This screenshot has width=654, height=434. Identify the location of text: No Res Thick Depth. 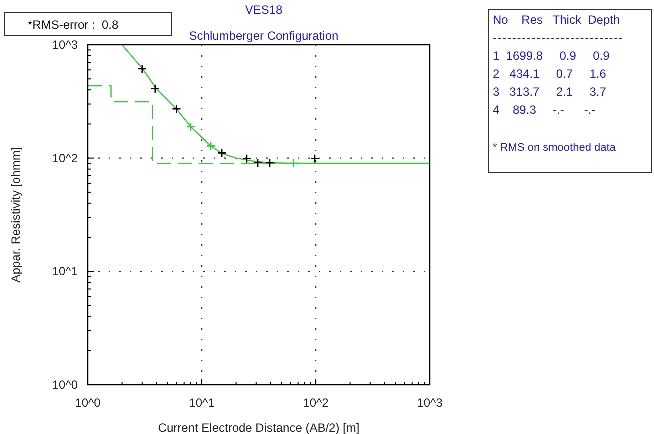
(556, 20).